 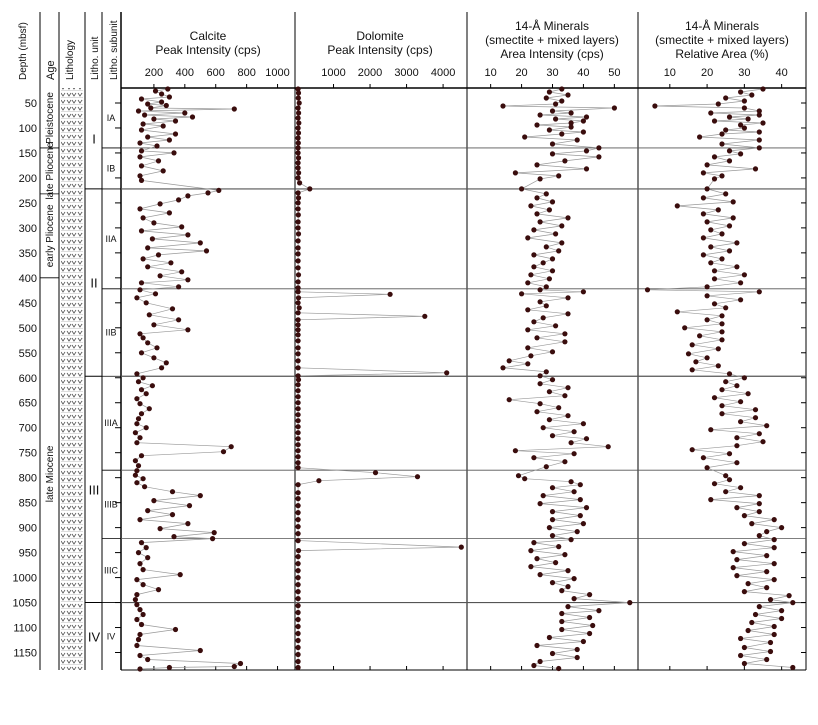 I want to click on depth-tick-label: 350, so click(x=28, y=254).